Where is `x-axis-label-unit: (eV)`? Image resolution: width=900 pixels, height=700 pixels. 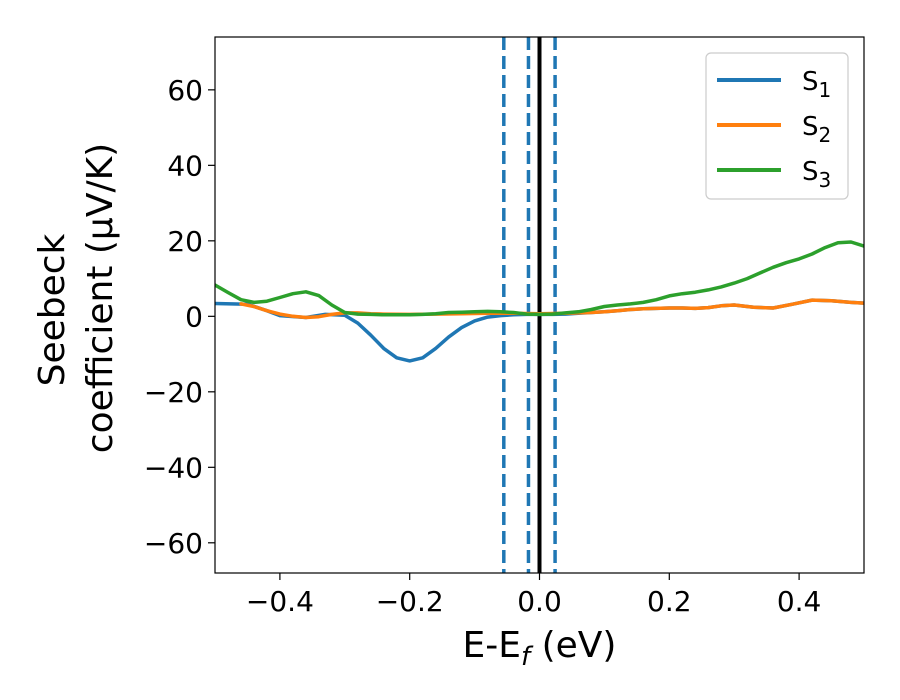 x-axis-label-unit: (eV) is located at coordinates (573, 645).